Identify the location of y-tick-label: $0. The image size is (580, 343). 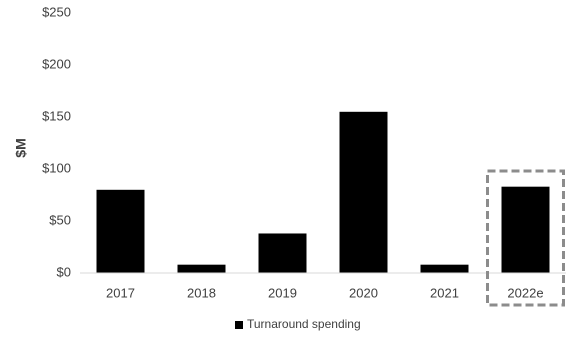
(64, 271).